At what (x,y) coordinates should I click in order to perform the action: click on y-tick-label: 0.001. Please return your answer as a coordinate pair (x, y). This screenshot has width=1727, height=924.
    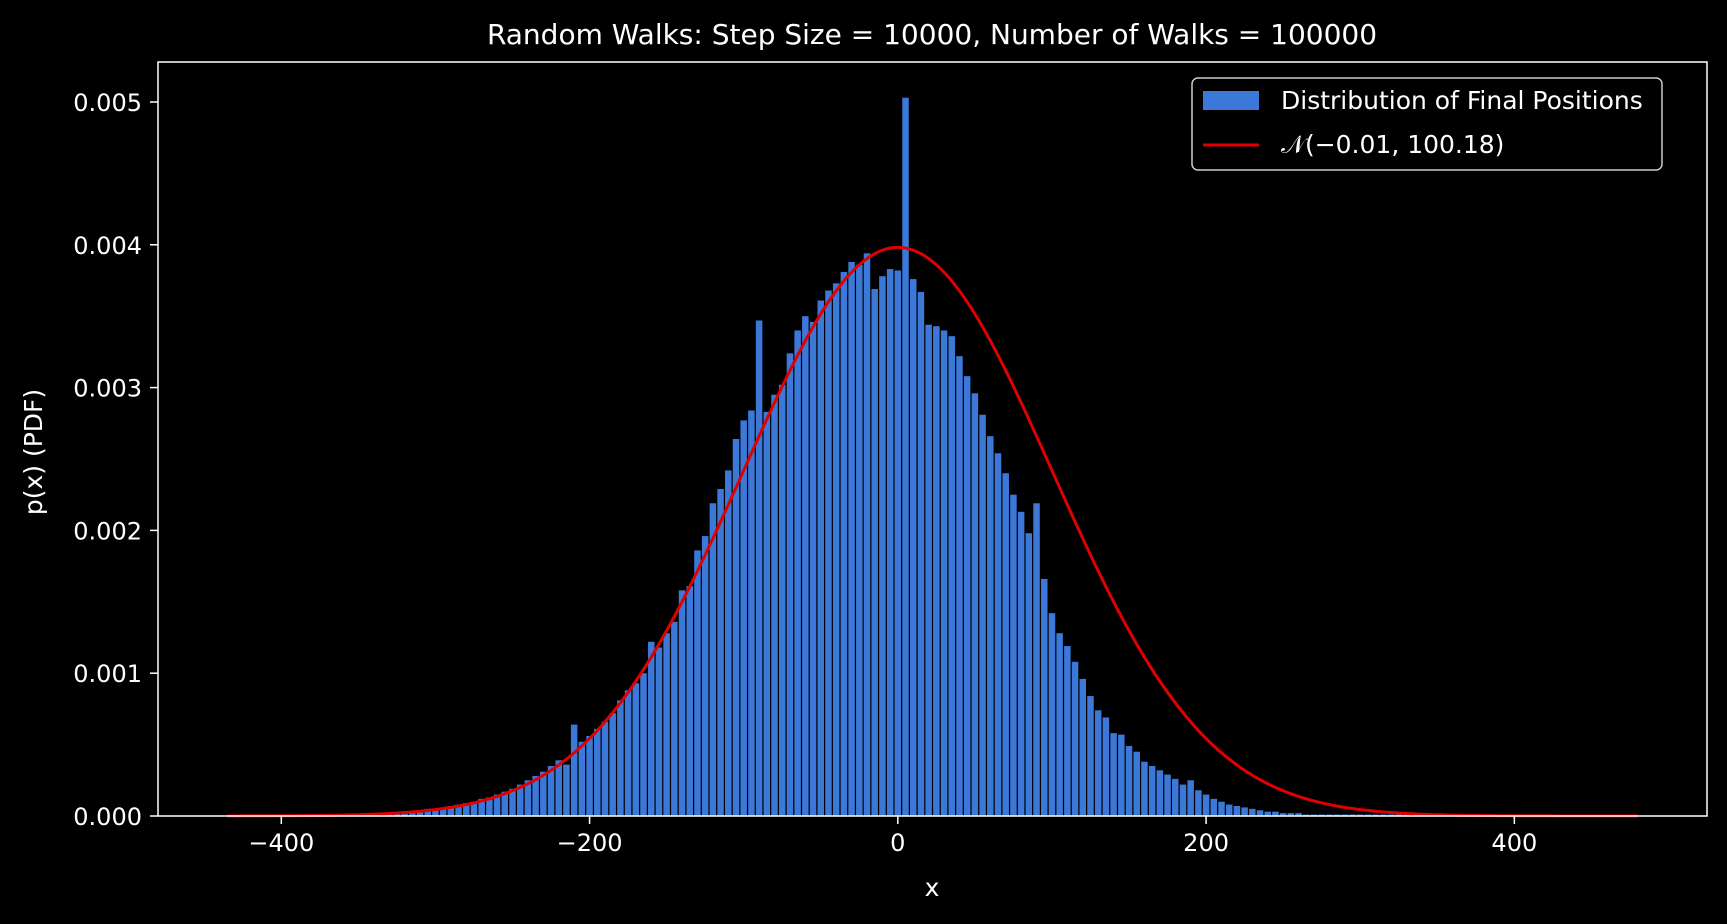
    Looking at the image, I should click on (107, 674).